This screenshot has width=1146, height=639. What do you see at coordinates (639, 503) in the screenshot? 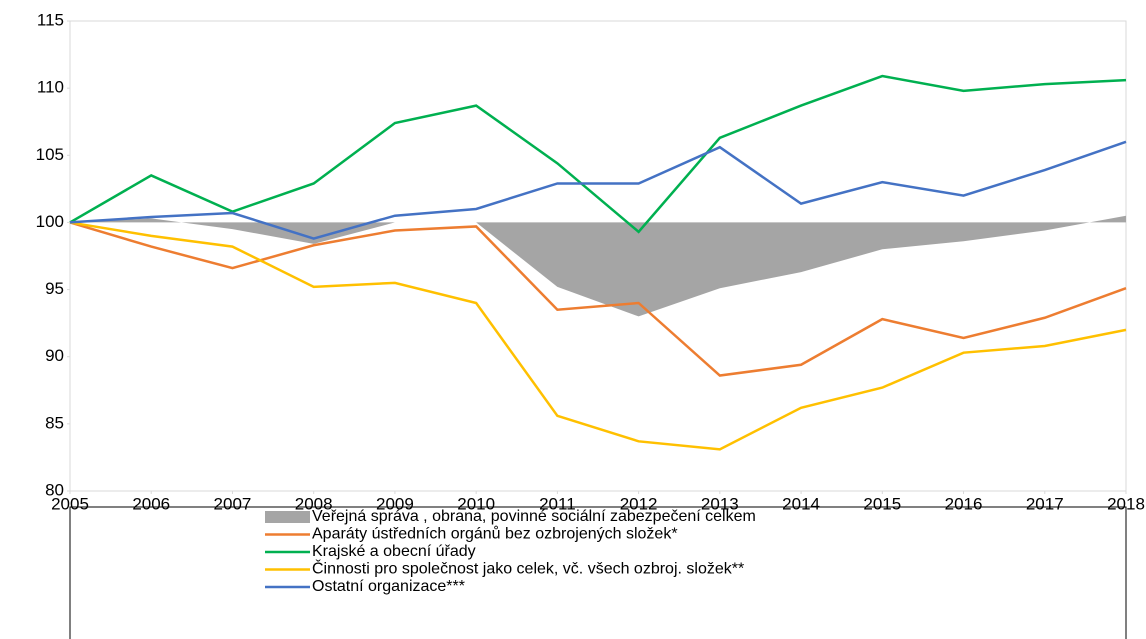
I see `x-tick-label: 2012` at bounding box center [639, 503].